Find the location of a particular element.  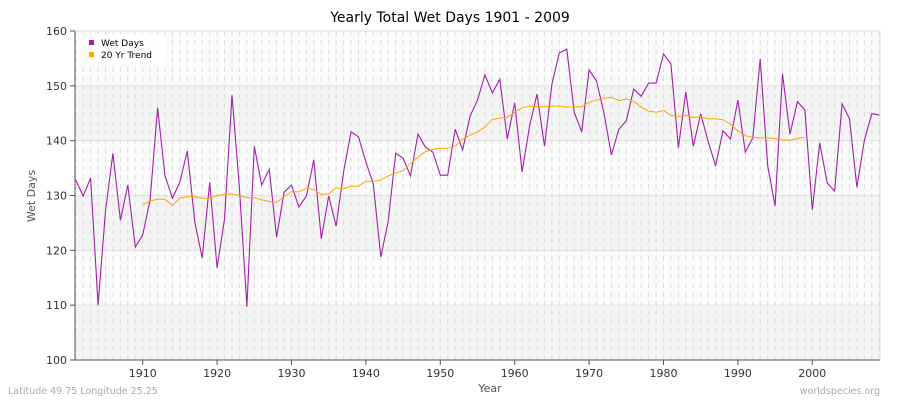

x-tick-label: 1990 is located at coordinates (738, 373).